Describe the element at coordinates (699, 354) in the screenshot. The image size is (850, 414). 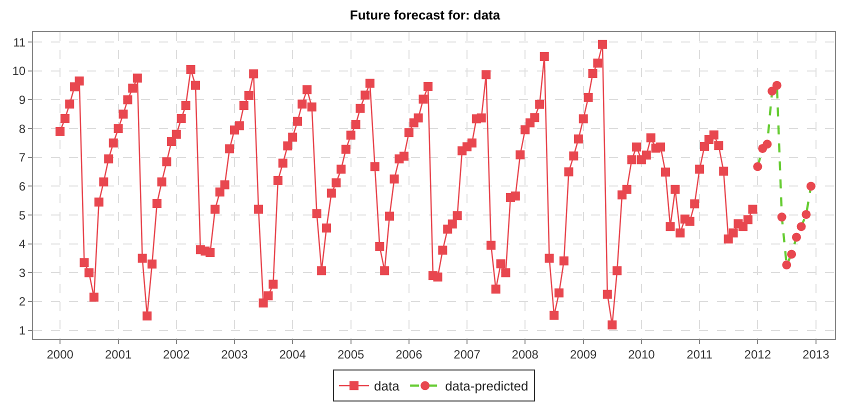
I see `x-tick-label: 2011` at that location.